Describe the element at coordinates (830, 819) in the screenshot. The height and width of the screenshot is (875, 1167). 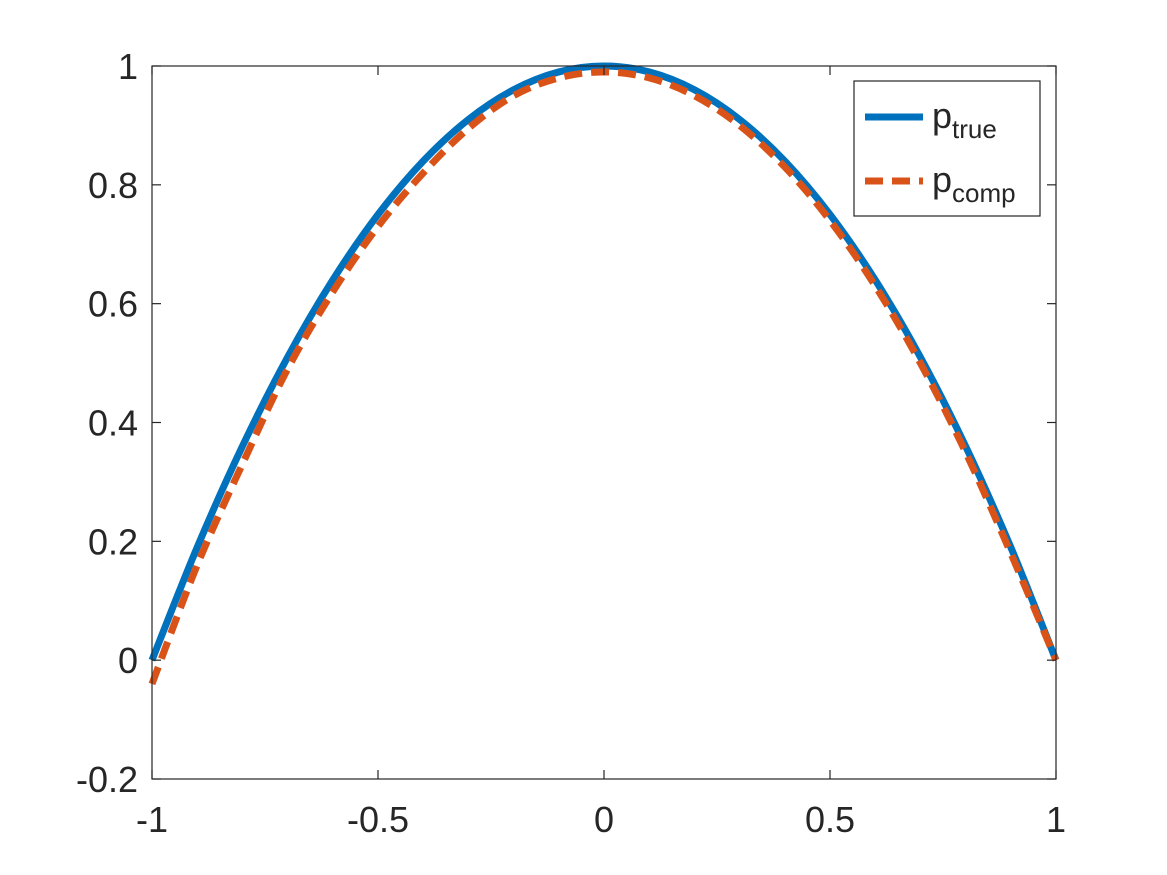
I see `x-tick-label: 0.5` at that location.